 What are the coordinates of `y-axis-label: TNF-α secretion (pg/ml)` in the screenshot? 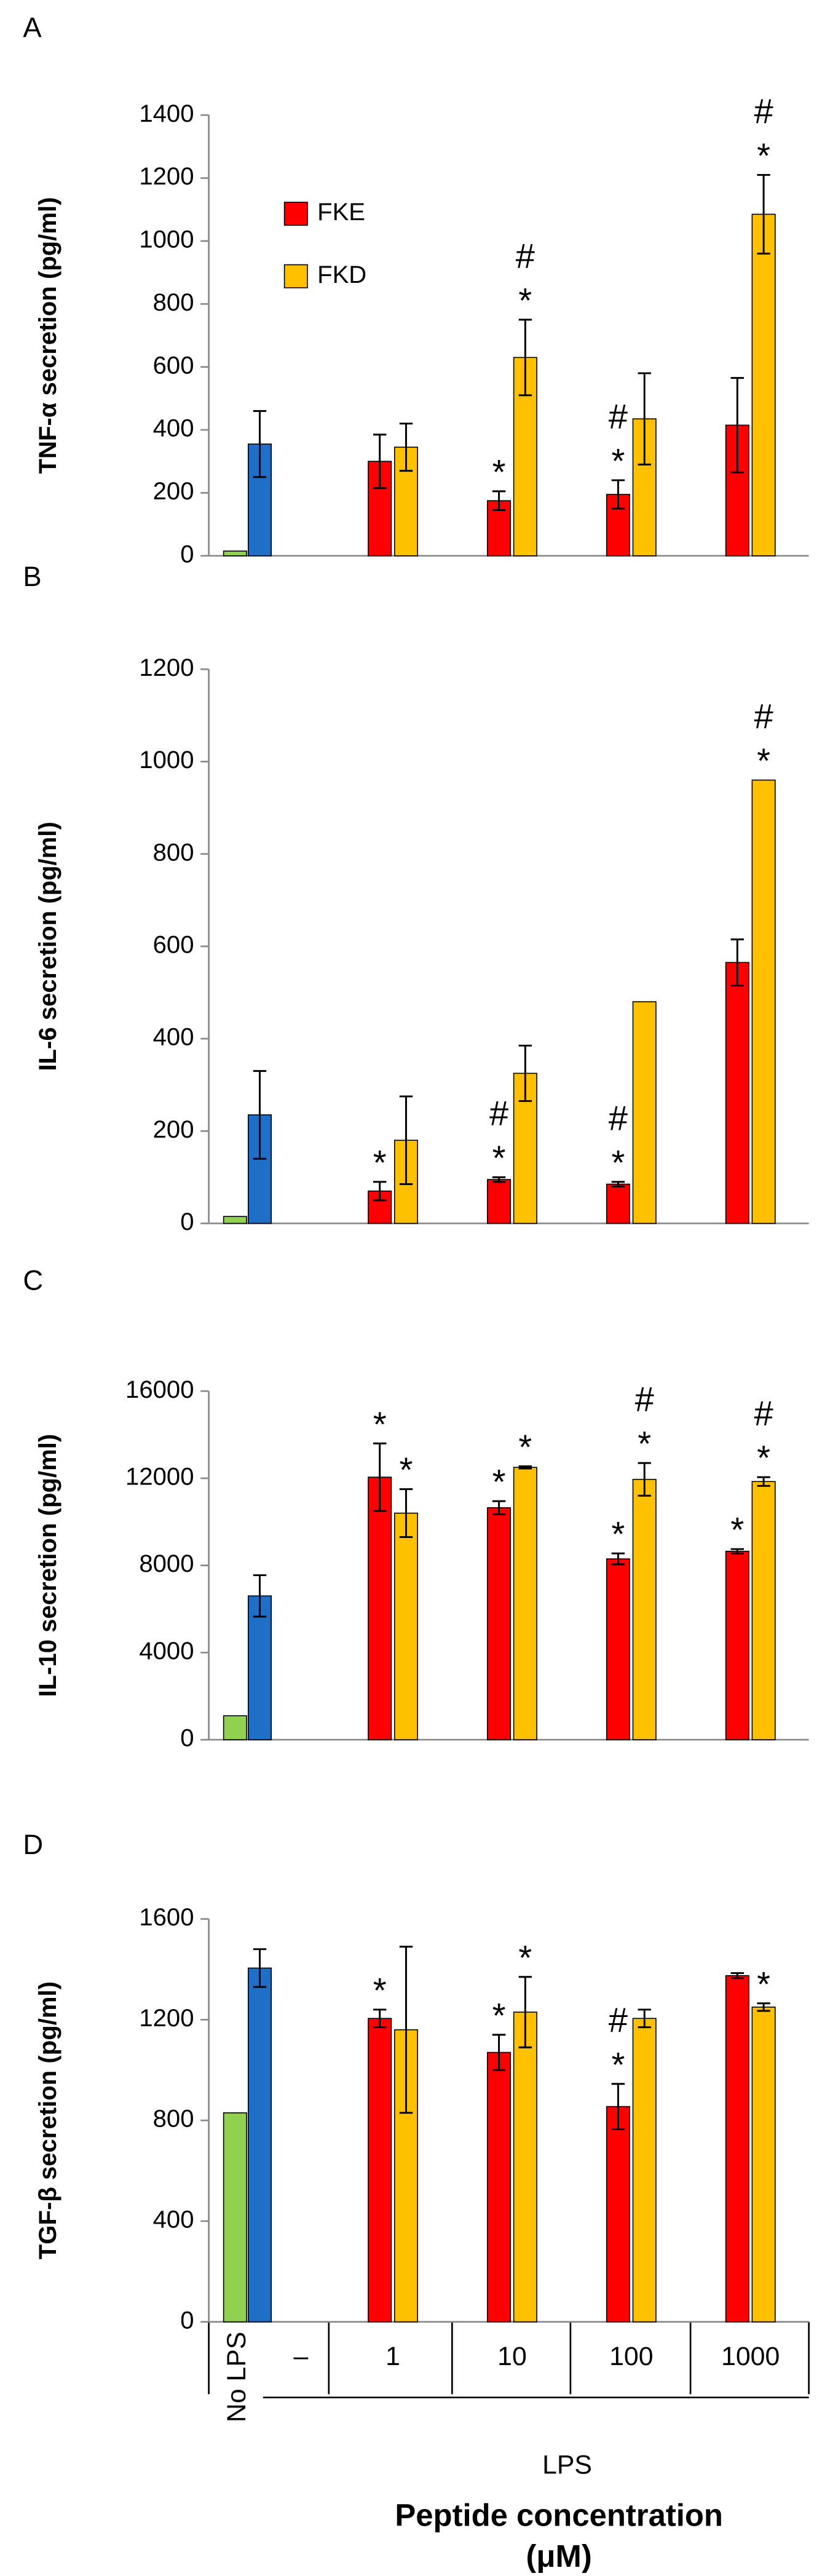 It's located at (47, 335).